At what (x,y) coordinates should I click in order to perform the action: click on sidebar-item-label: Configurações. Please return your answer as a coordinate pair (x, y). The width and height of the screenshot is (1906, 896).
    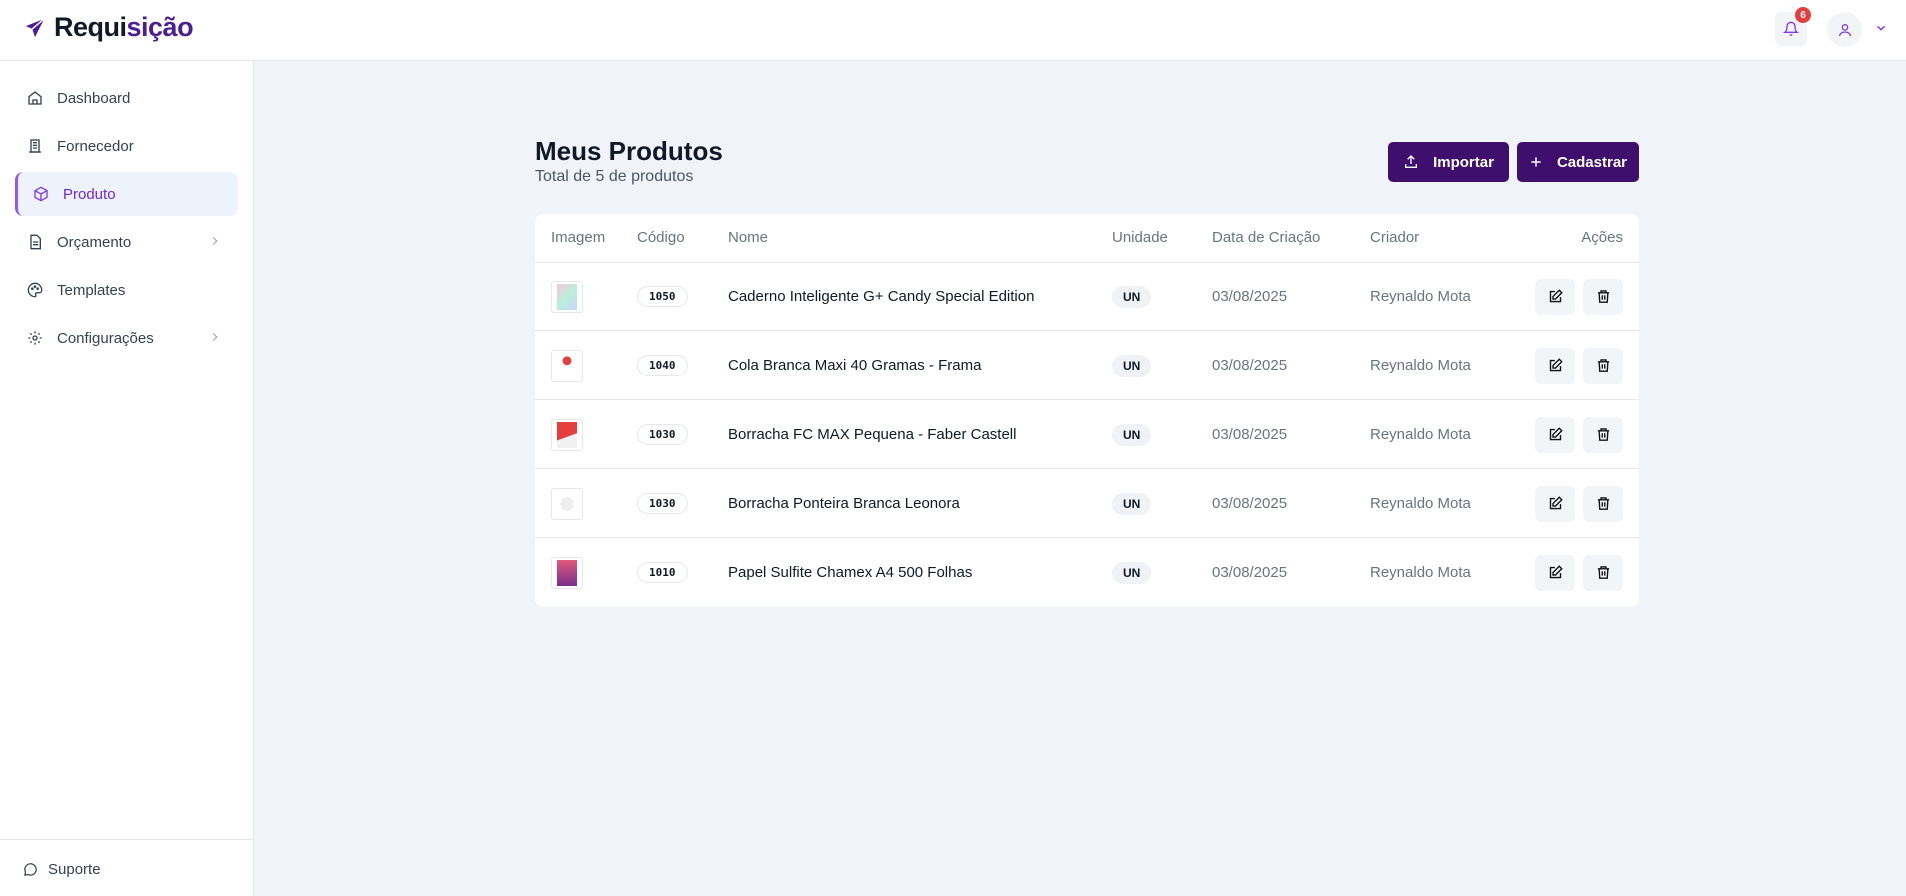
    Looking at the image, I should click on (105, 338).